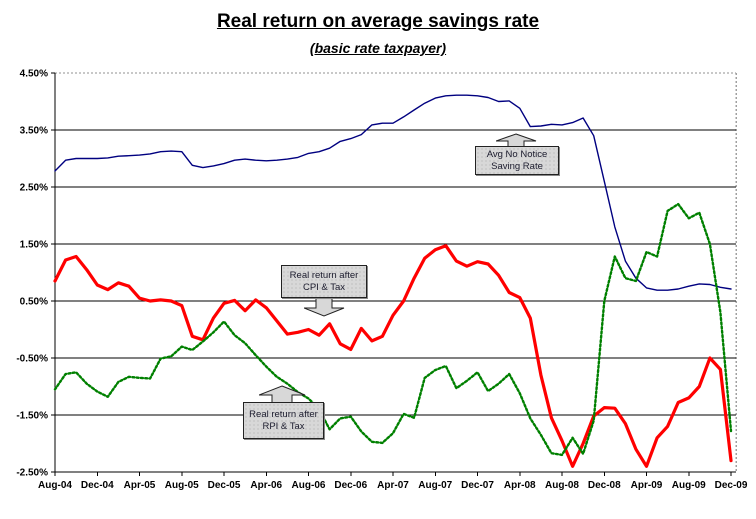 This screenshot has height=519, width=756. Describe the element at coordinates (477, 485) in the screenshot. I see `x-tick-label: Dec-07` at that location.